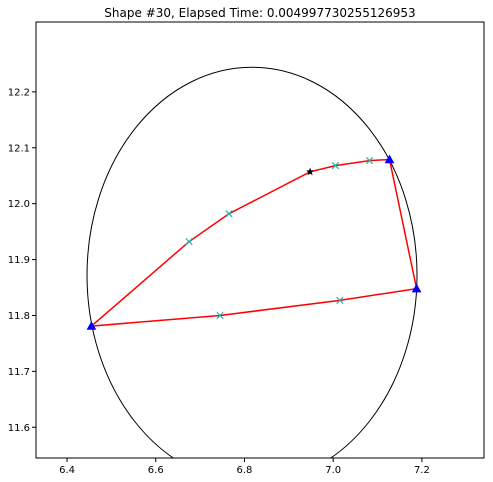 The image size is (493, 482). What do you see at coordinates (333, 470) in the screenshot?
I see `x-tick-label: 7.0` at bounding box center [333, 470].